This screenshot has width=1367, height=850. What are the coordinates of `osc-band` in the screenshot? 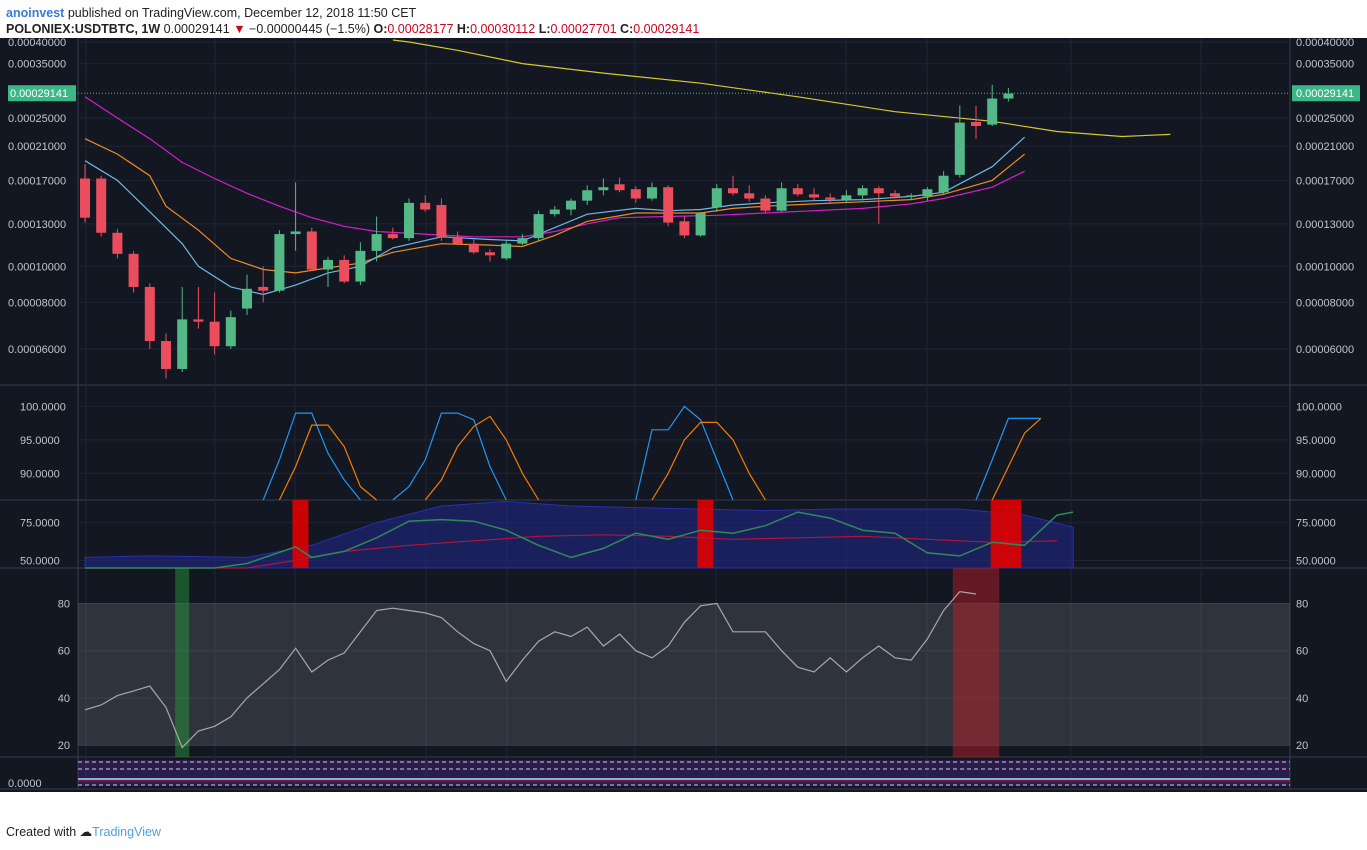 It's located at (684, 773).